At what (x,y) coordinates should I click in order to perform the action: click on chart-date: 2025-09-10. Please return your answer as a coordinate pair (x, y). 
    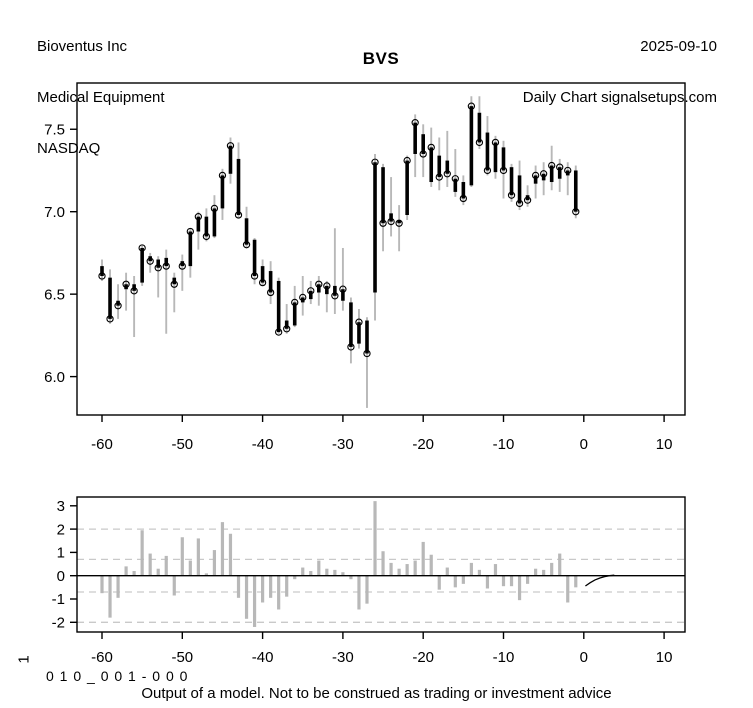
    Looking at the image, I should click on (678, 46).